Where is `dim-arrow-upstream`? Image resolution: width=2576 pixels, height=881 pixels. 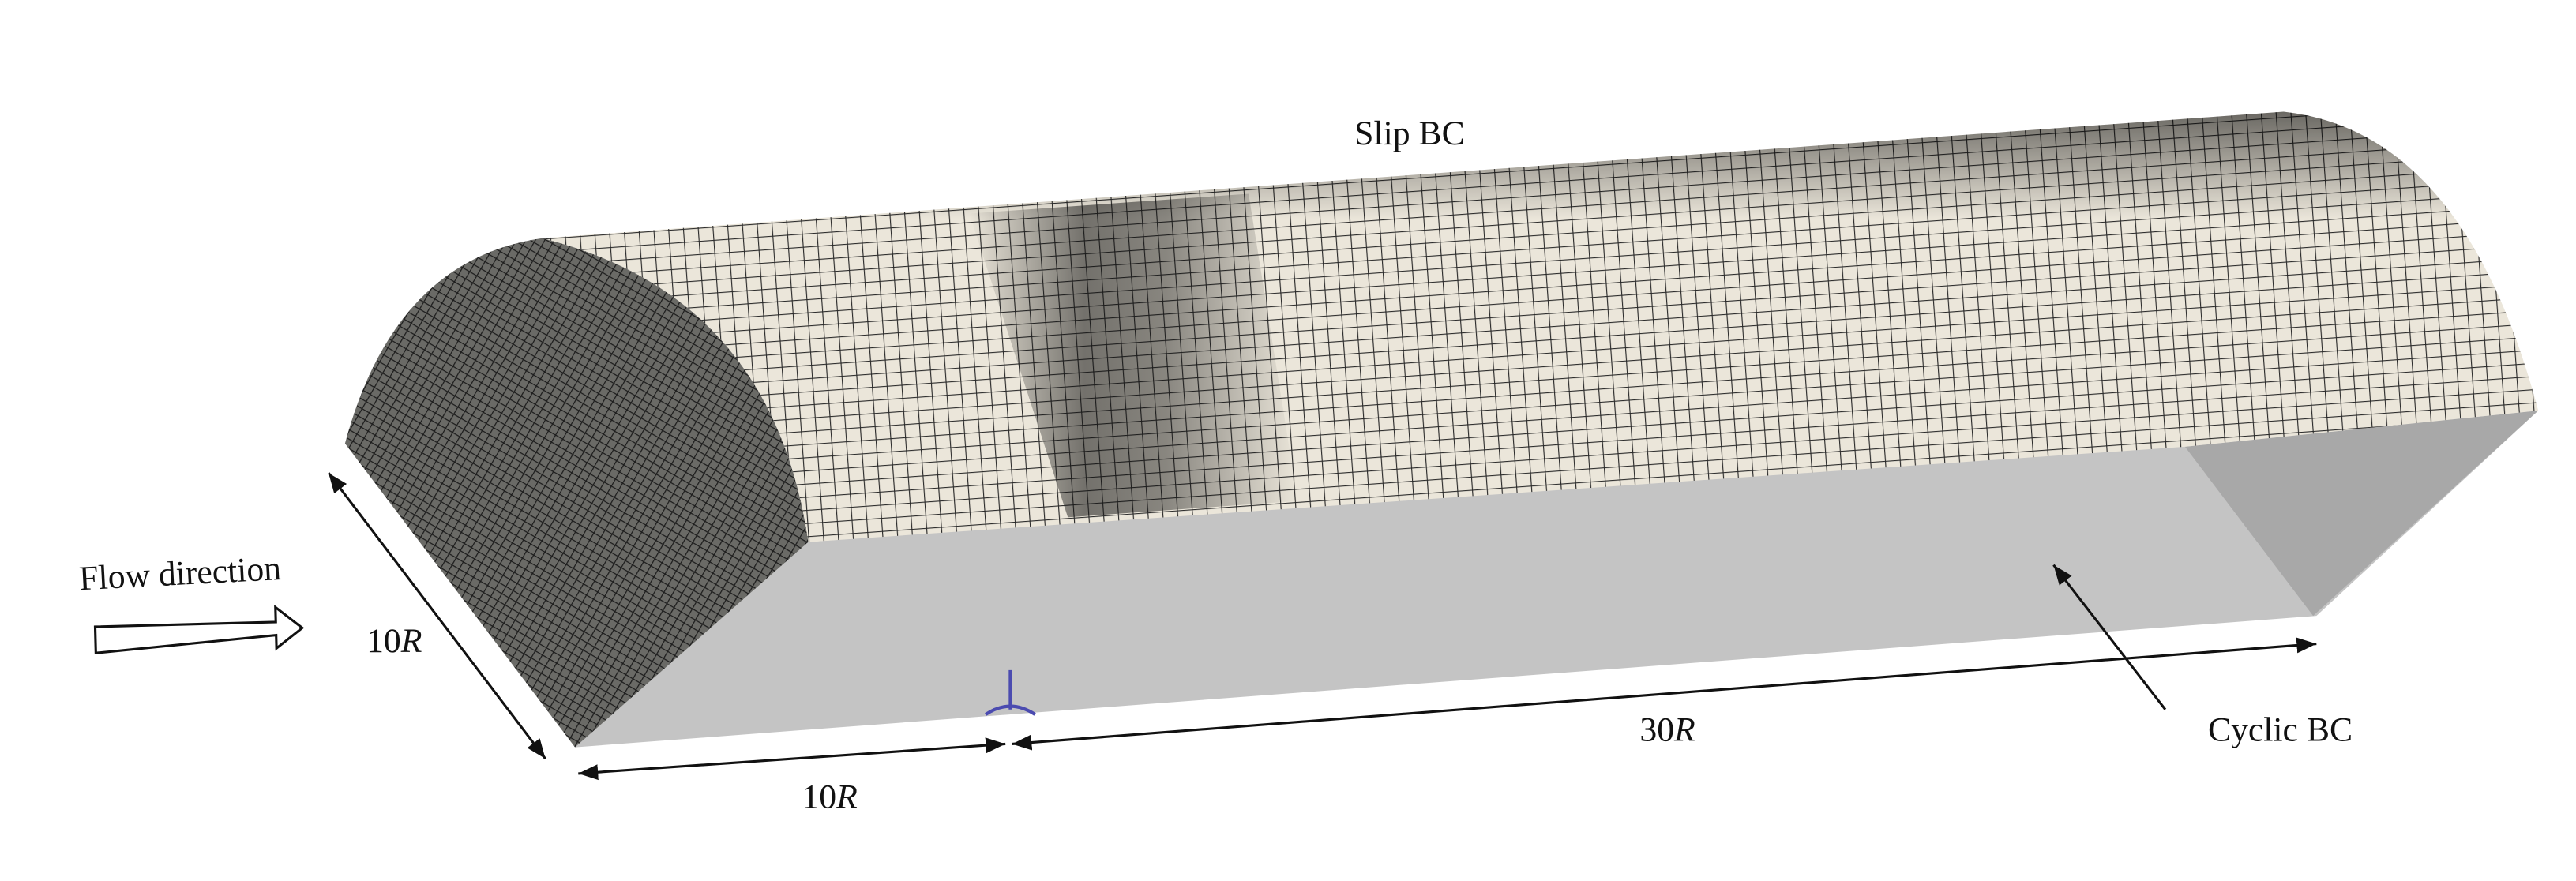
dim-arrow-upstream is located at coordinates (792, 759).